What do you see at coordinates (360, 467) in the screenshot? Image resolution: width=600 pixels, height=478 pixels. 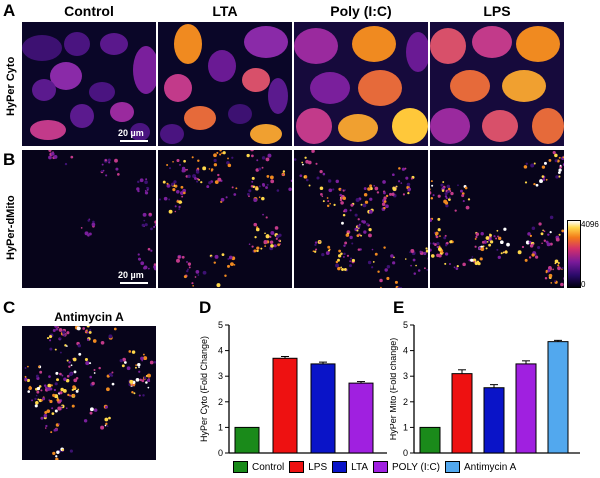 I see `legend-label: LTA` at bounding box center [360, 467].